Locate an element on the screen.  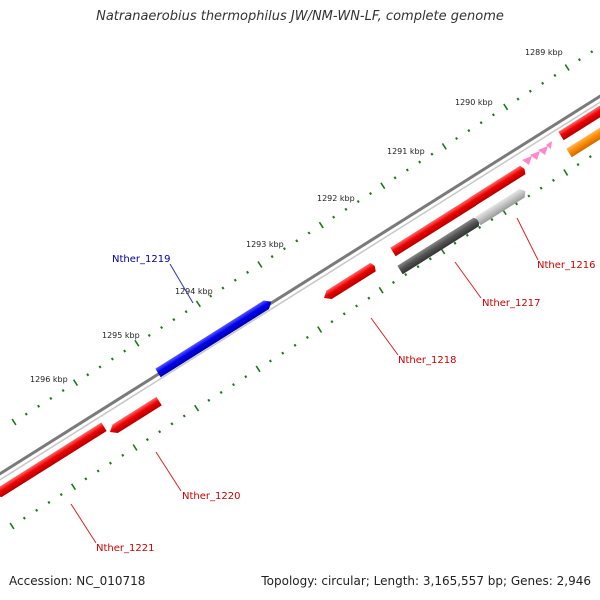
accession-text: Accession: NC_010718 is located at coordinates (77, 581).